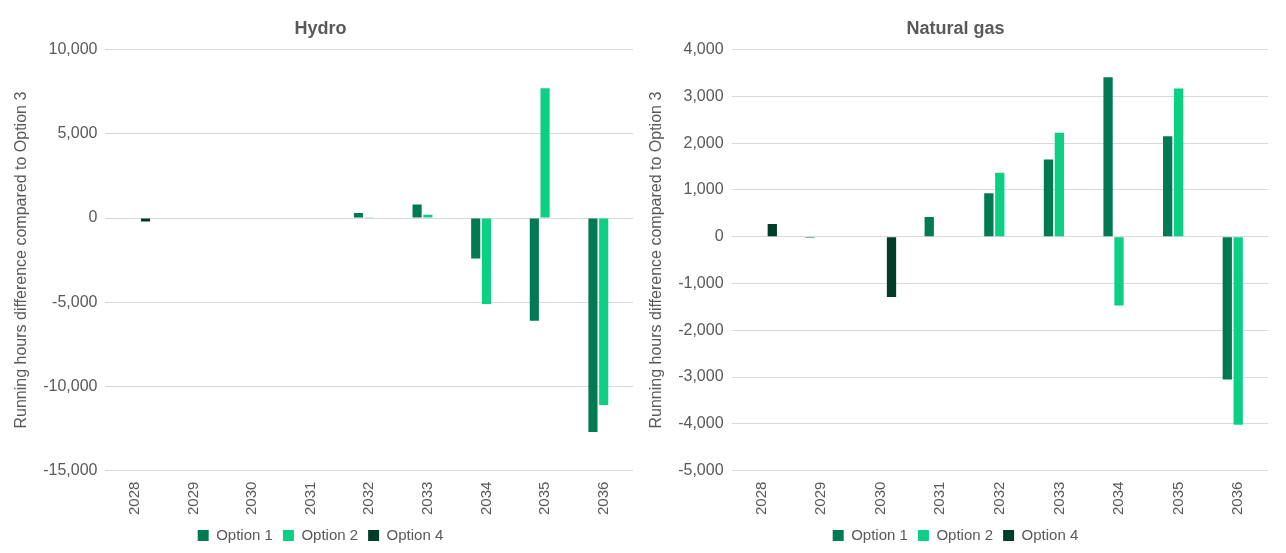 This screenshot has width=1286, height=553. I want to click on y-tick-label: 10,000, so click(73, 49).